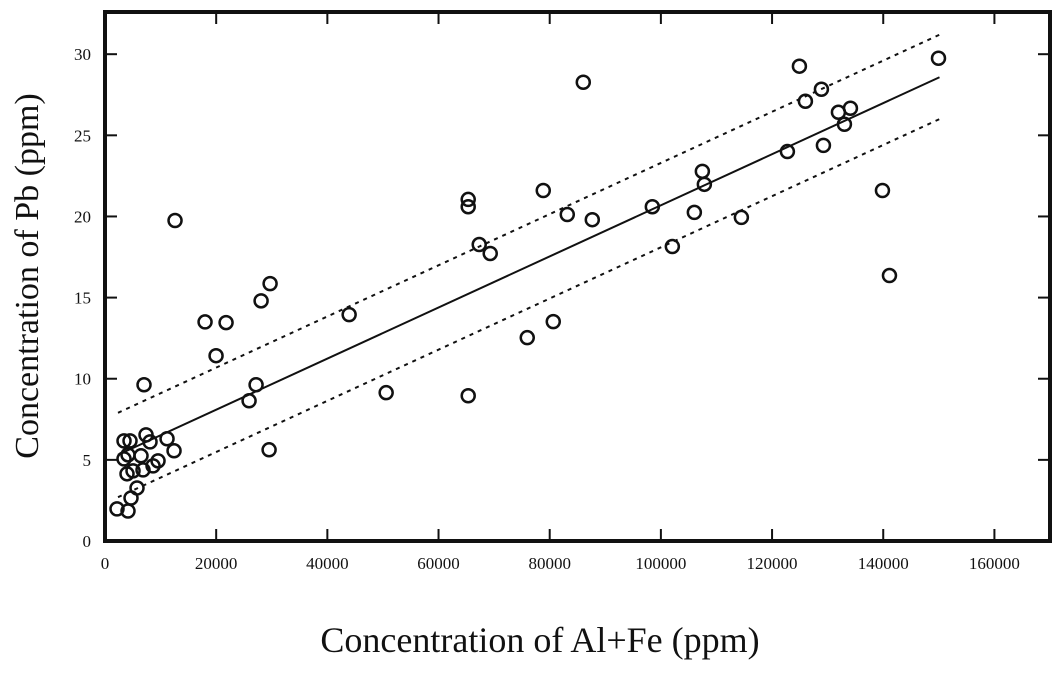 This screenshot has width=1056, height=673. I want to click on y-tick-label: 20, so click(82, 216).